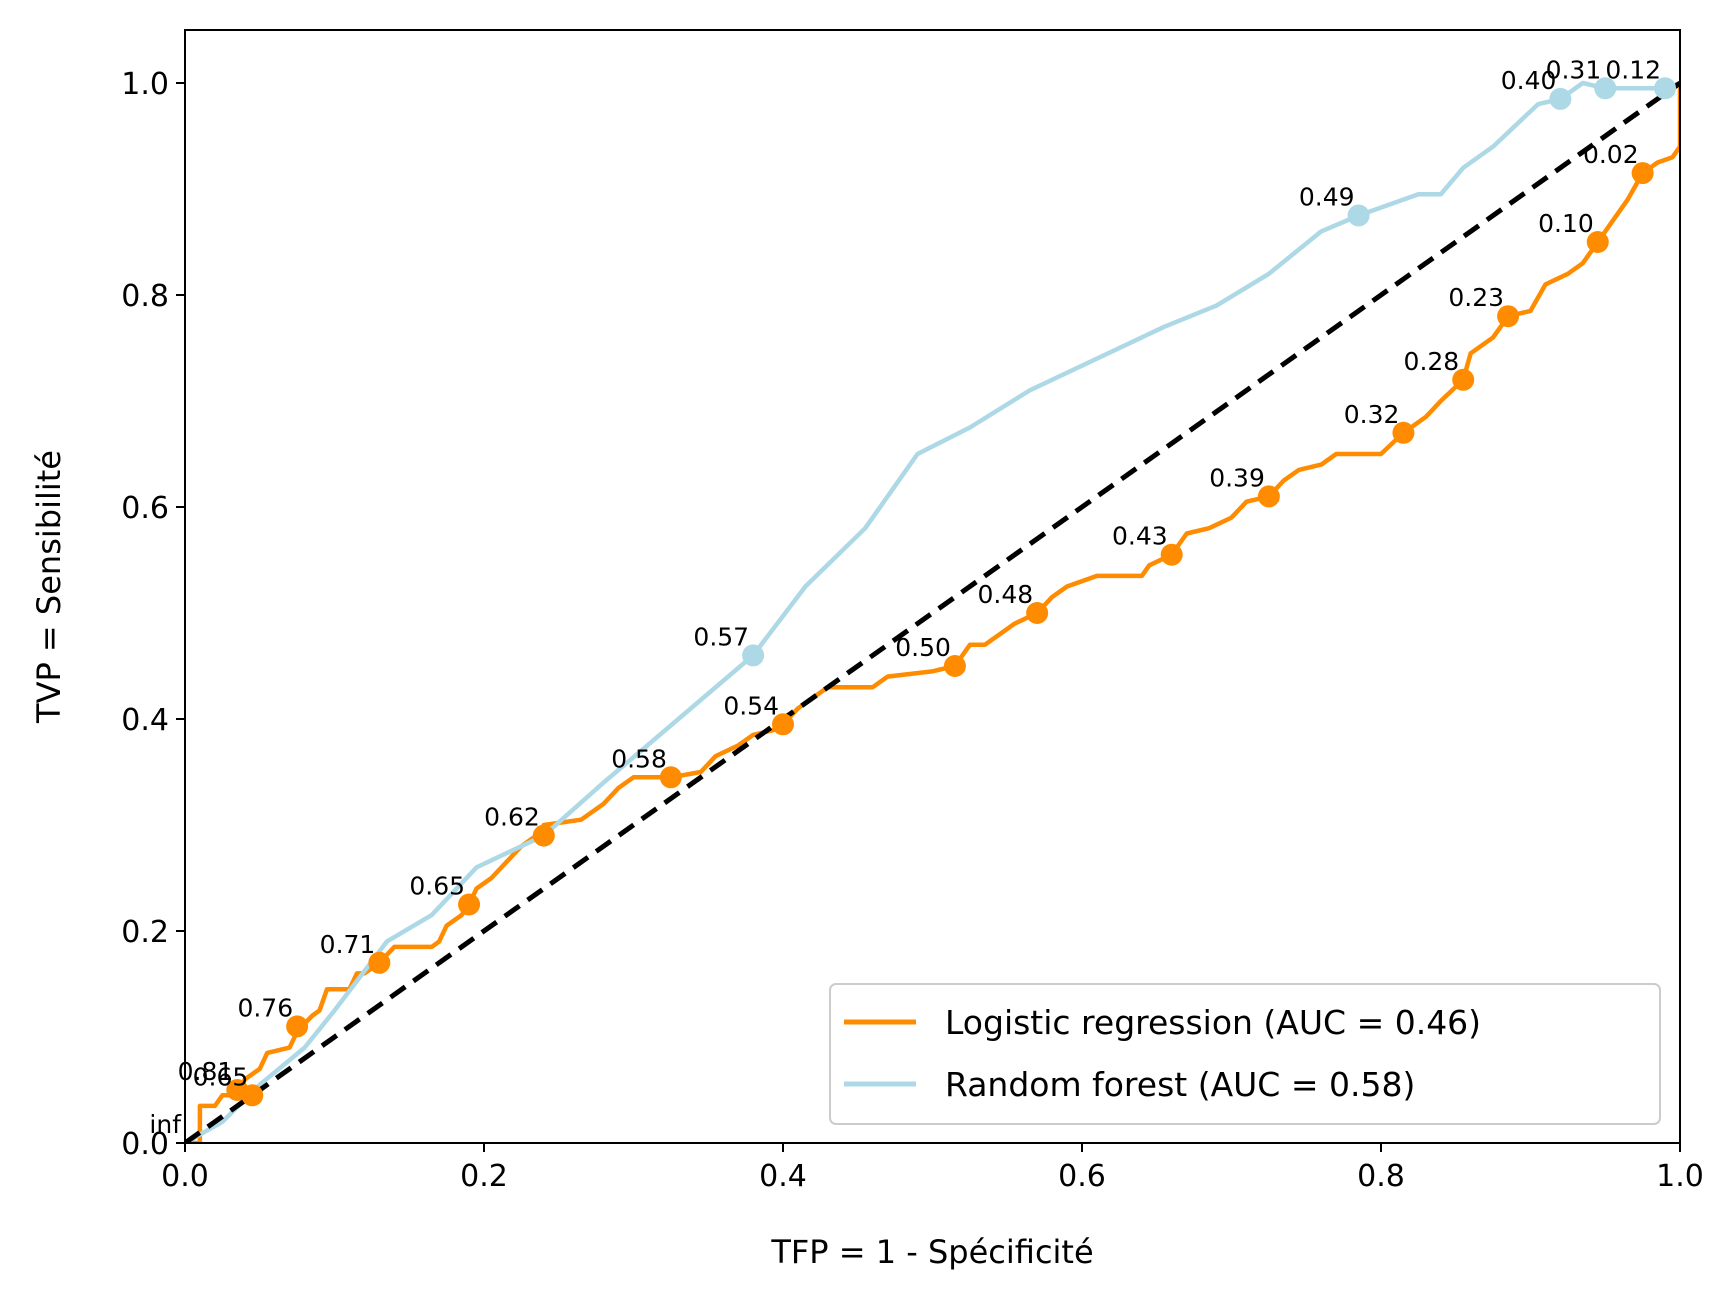  I want to click on threshold-label-0-16: 0.02, so click(1611, 154).